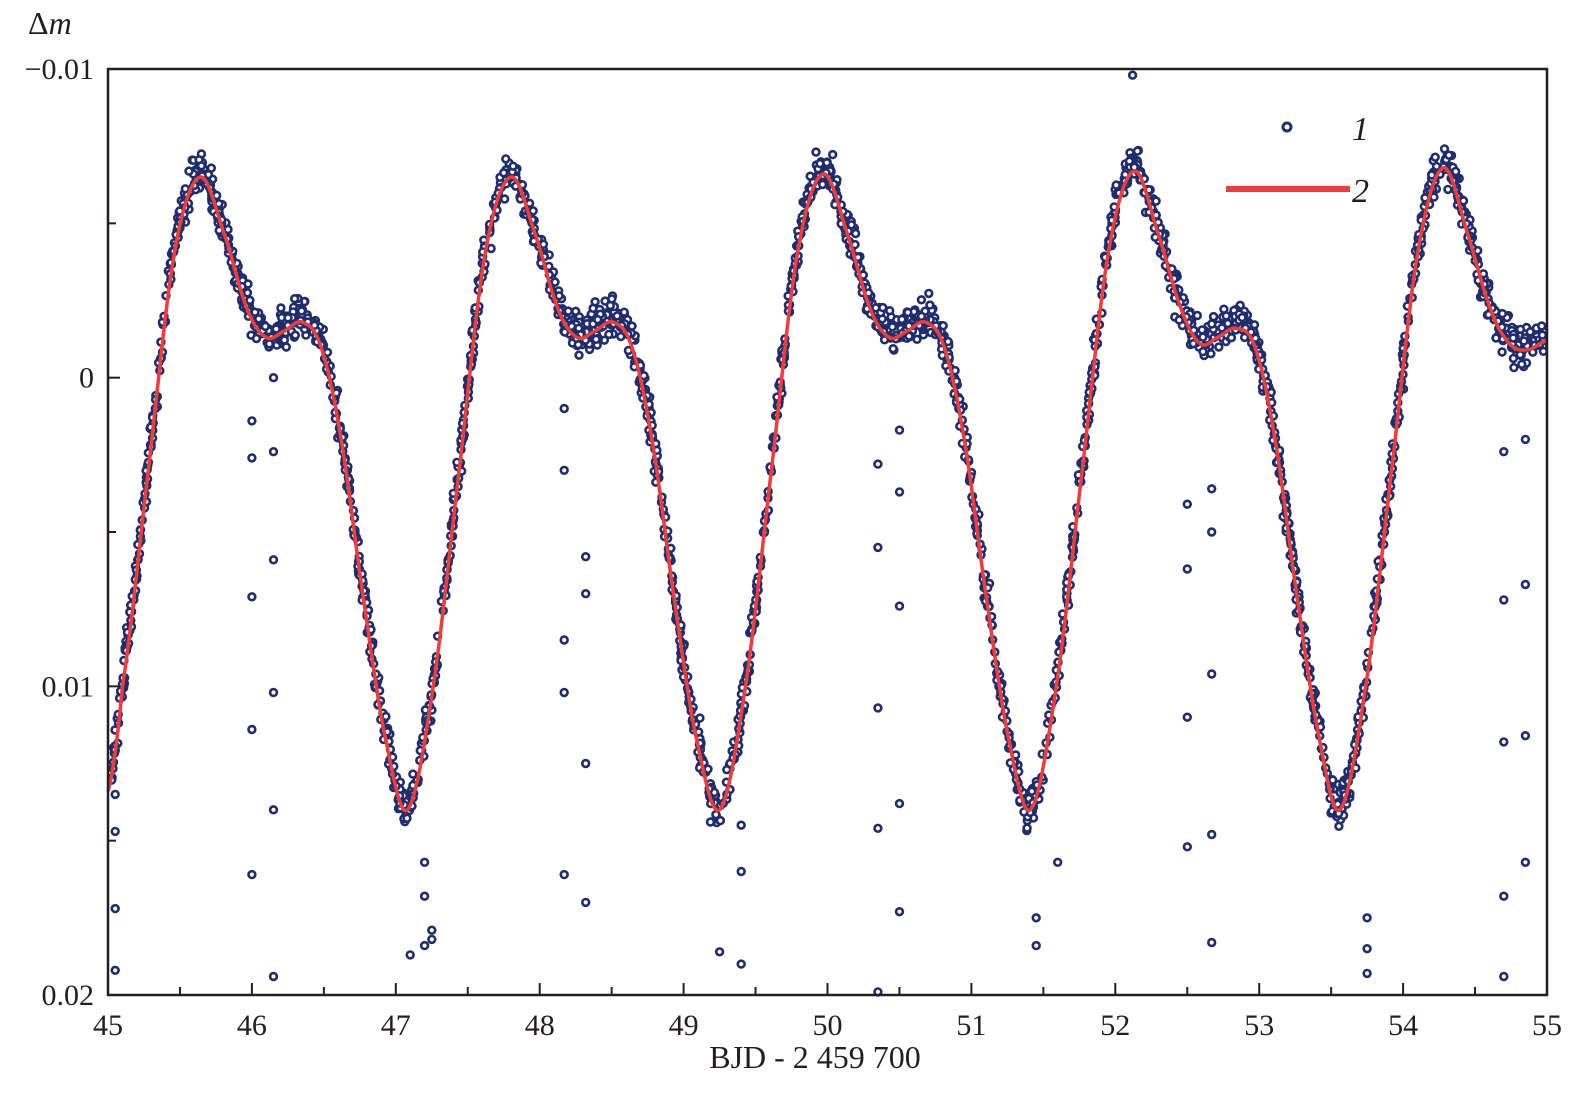 The width and height of the screenshot is (1584, 1120). Describe the element at coordinates (108, 1025) in the screenshot. I see `x-tick-label: 45` at that location.